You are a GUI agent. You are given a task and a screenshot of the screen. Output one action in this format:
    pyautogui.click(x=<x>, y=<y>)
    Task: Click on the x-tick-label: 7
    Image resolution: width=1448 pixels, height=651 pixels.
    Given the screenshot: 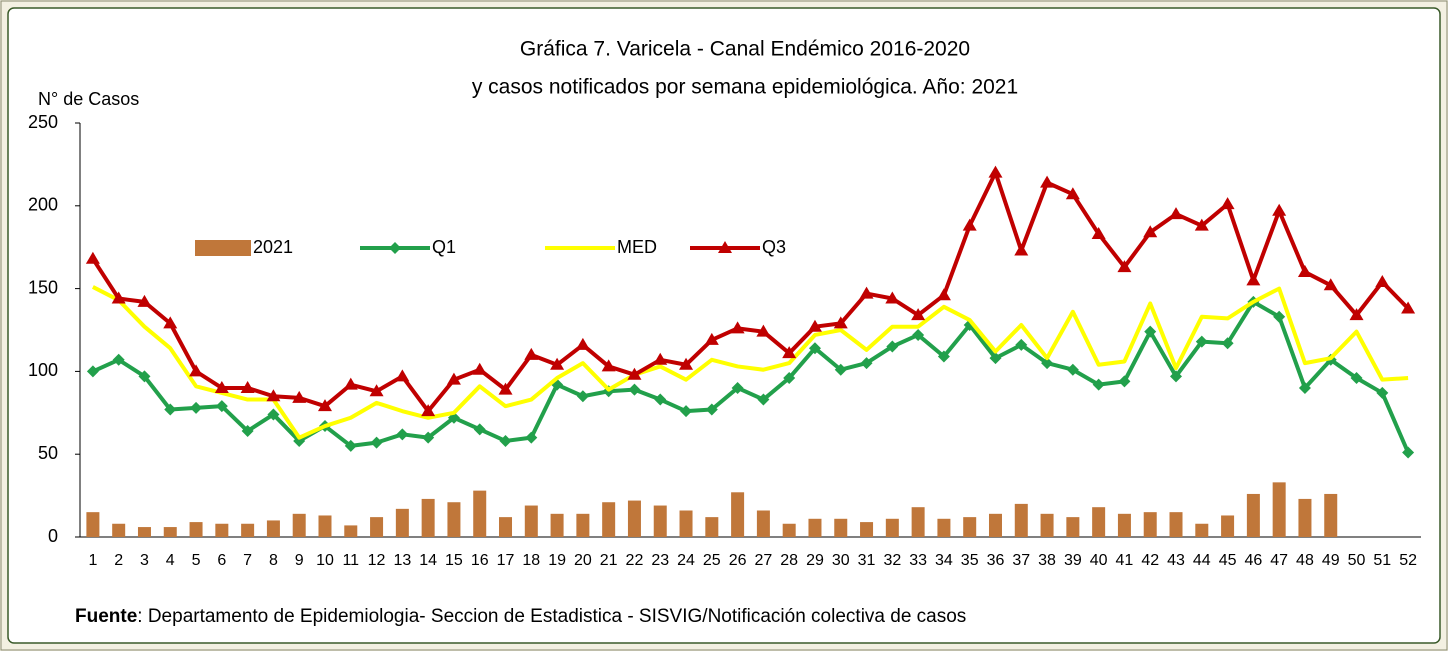 What is the action you would take?
    pyautogui.click(x=247, y=560)
    